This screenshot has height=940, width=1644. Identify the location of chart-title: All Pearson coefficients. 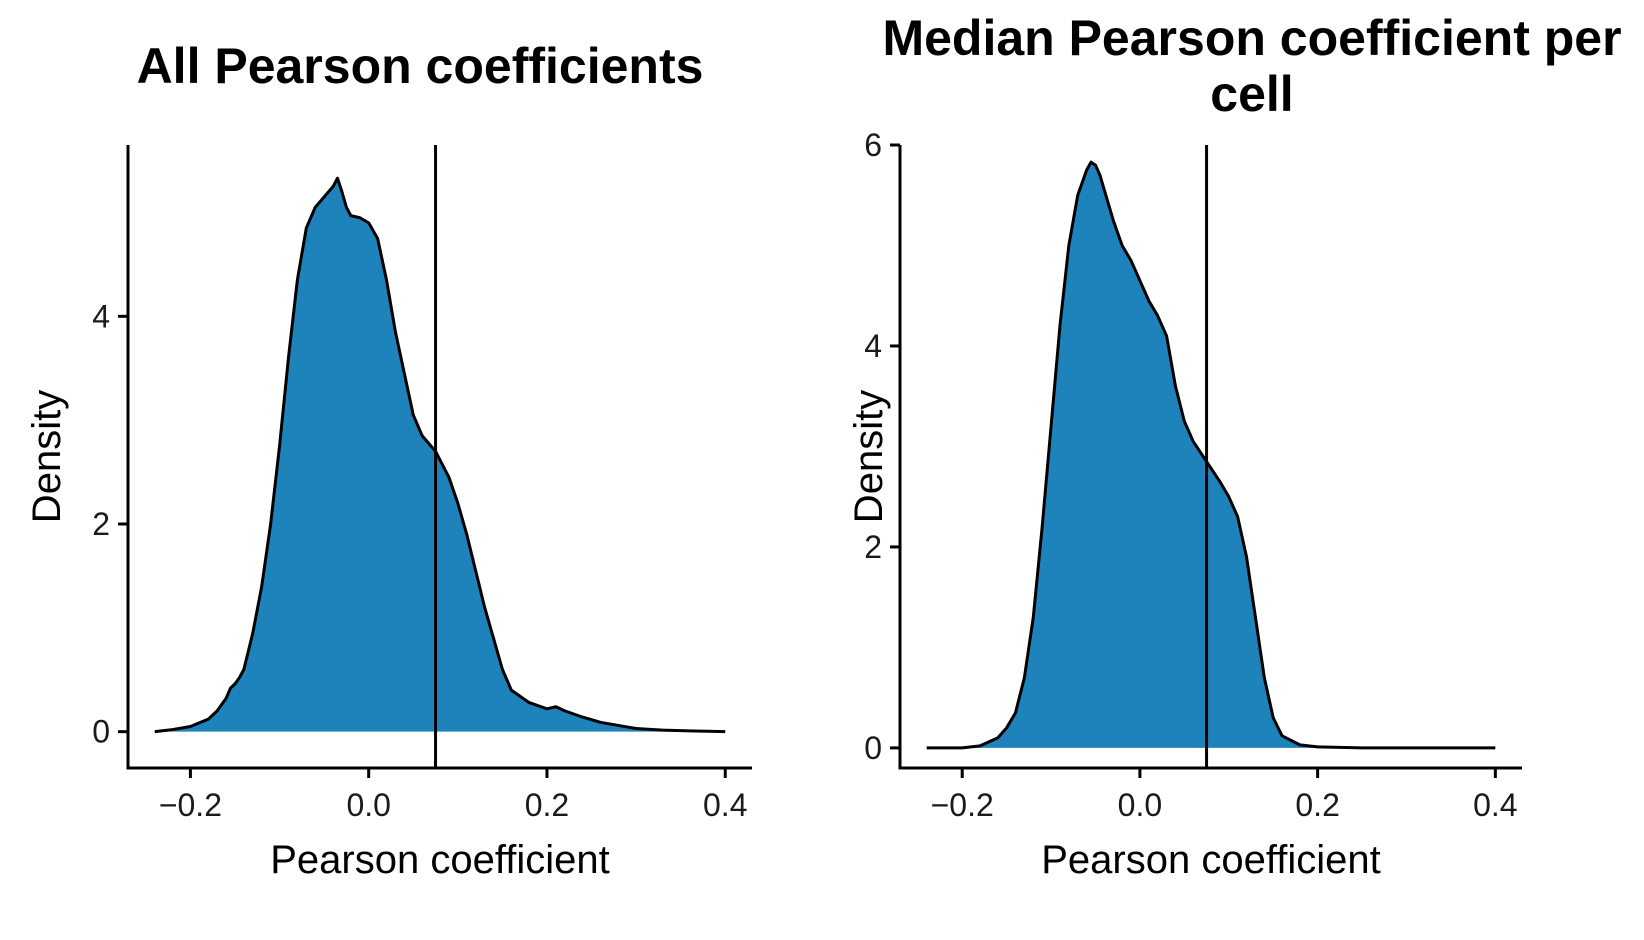
(420, 66).